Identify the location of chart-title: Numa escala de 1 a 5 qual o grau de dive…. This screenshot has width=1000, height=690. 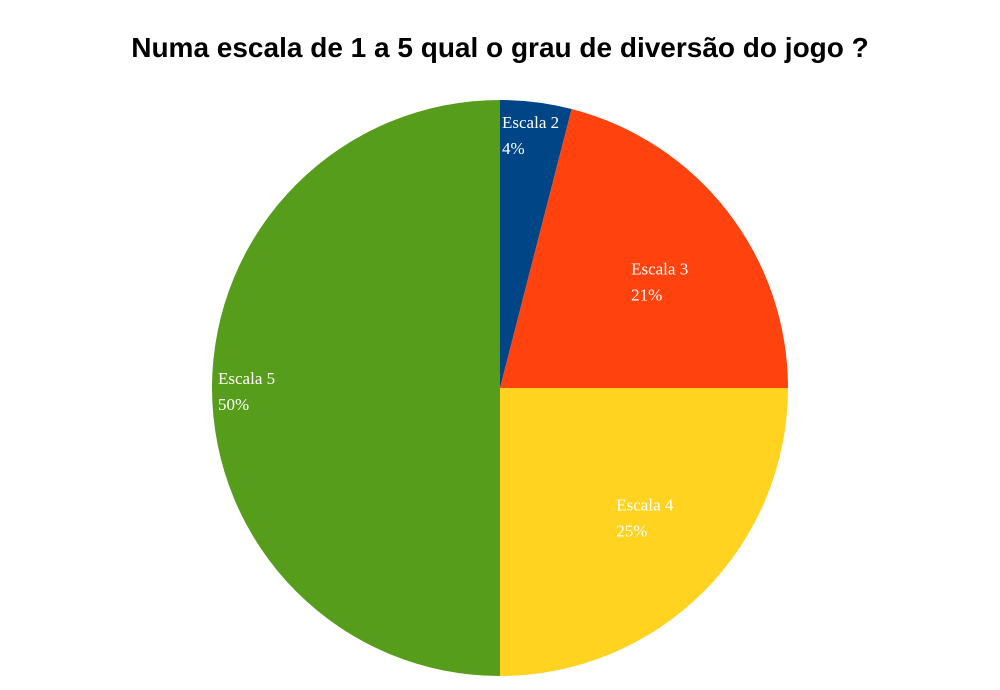
(500, 47).